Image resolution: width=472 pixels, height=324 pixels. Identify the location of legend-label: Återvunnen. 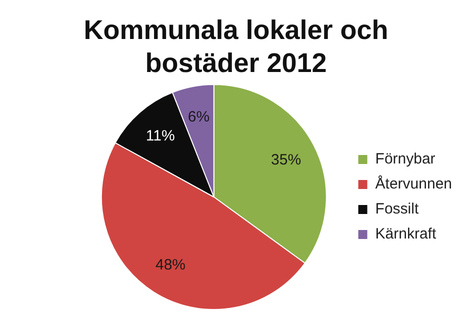
(413, 183).